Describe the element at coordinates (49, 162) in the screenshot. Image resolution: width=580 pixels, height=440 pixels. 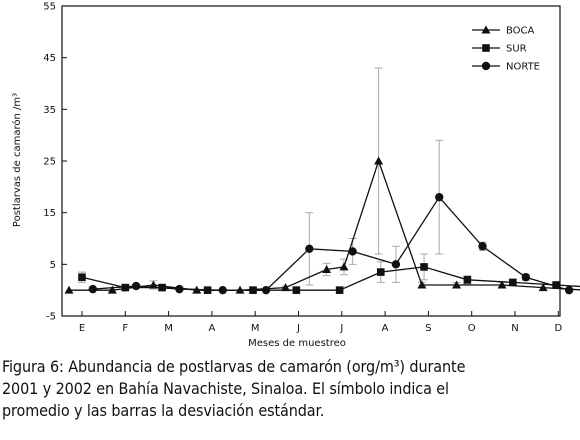
I see `y-tick-label: 25` at that location.